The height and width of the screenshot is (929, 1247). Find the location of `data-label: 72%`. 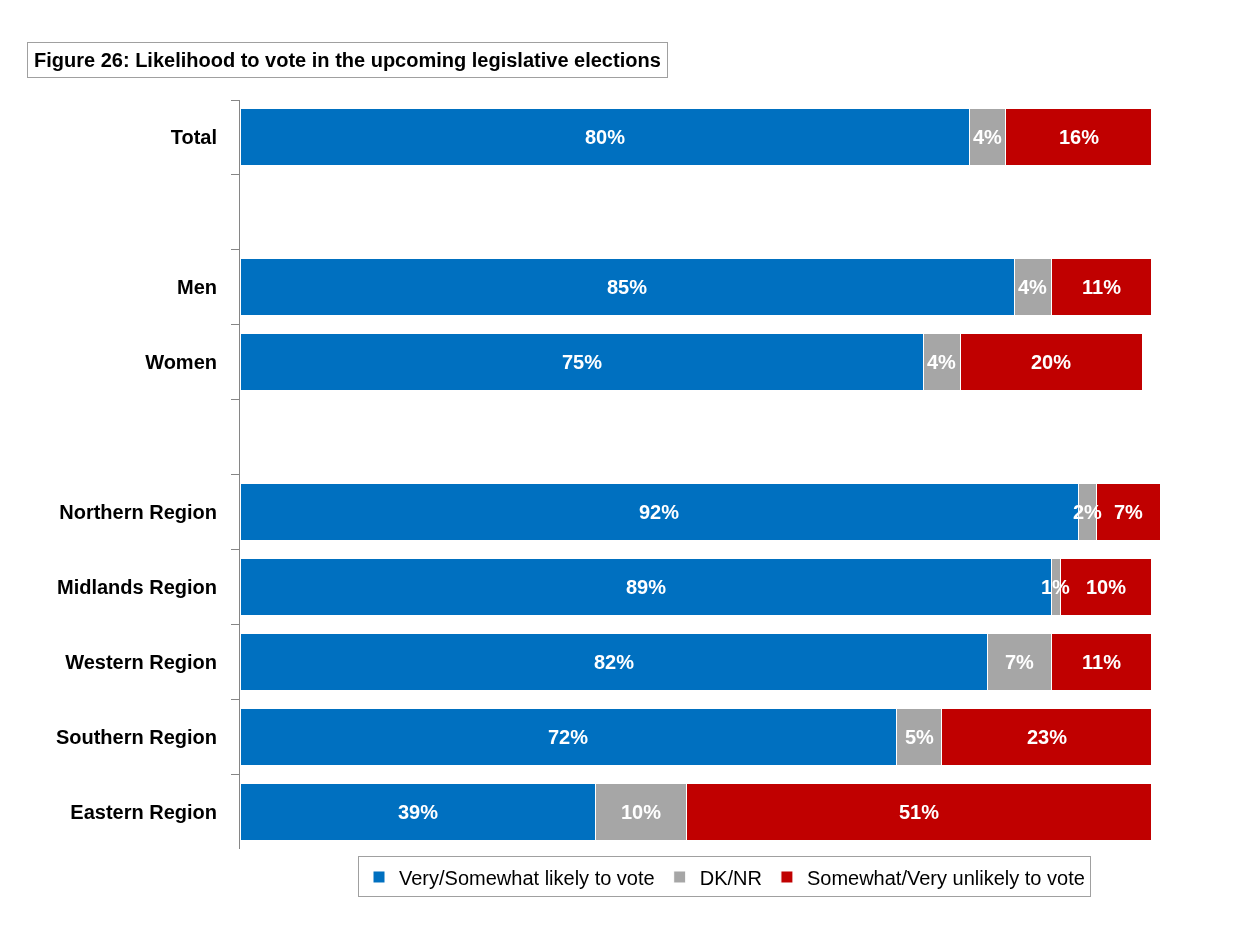

data-label: 72% is located at coordinates (568, 737).